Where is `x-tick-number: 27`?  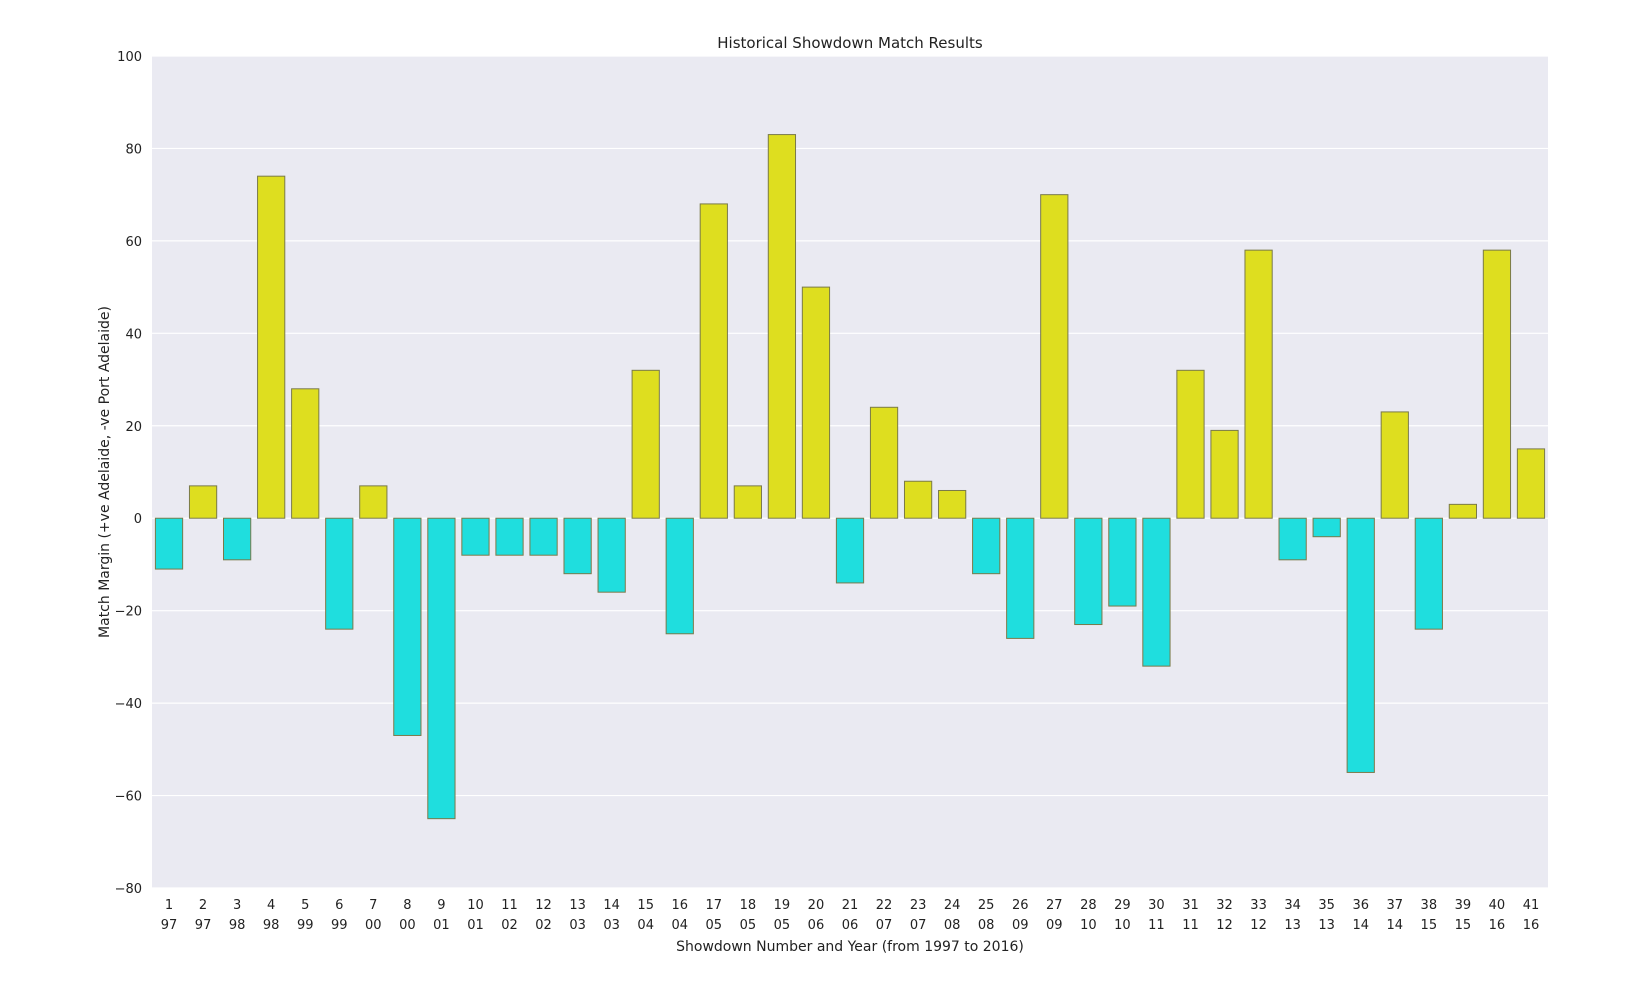 x-tick-number: 27 is located at coordinates (1054, 905).